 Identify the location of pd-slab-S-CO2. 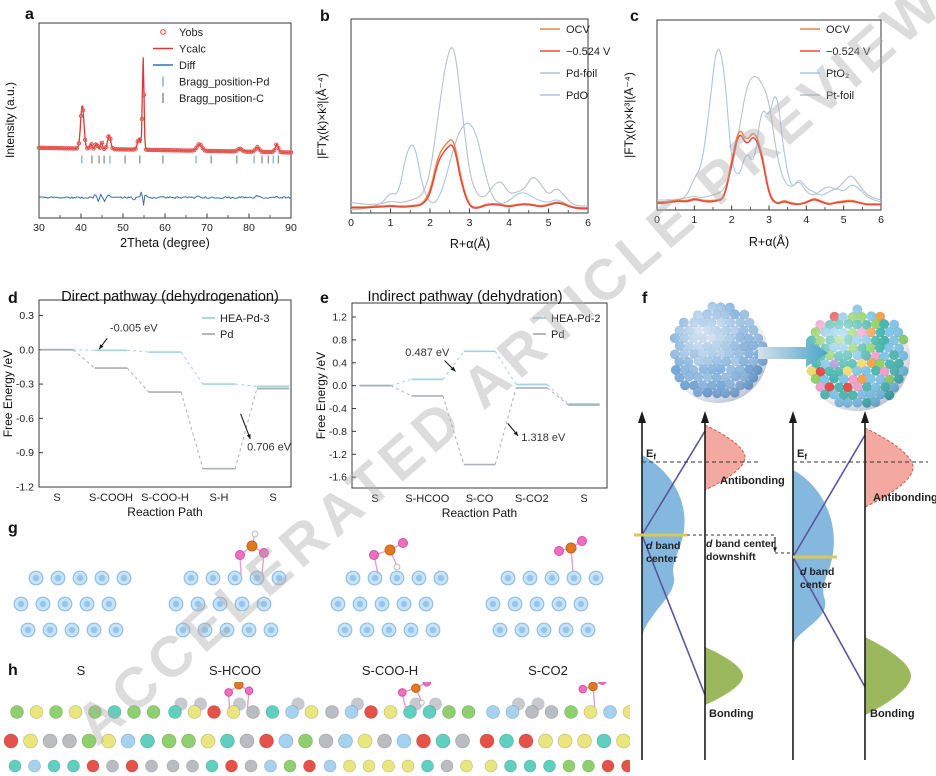
(544, 587).